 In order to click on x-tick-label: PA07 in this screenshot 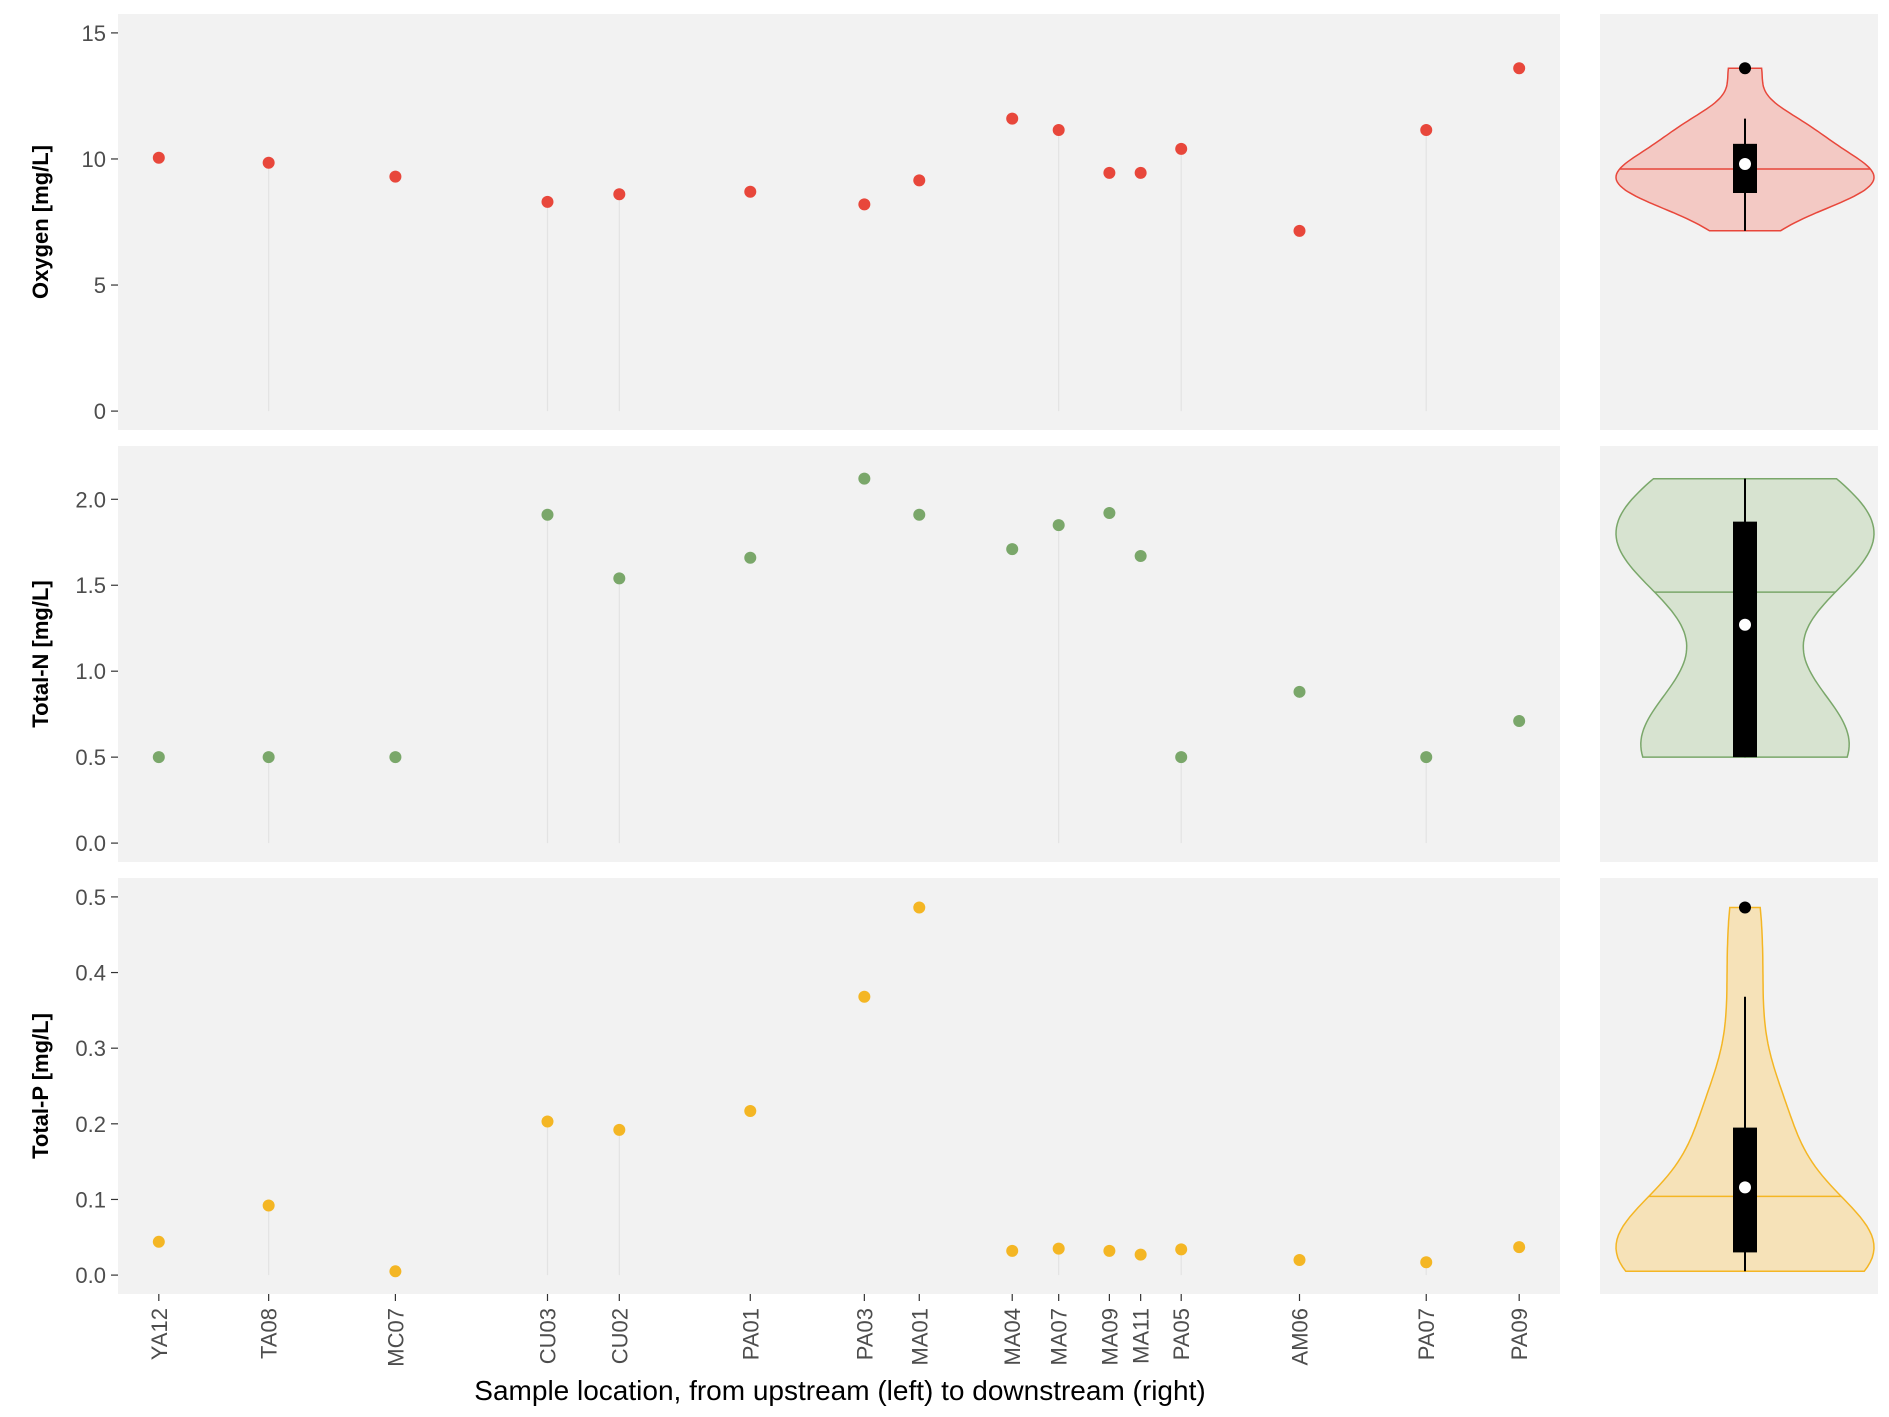, I will do `click(1426, 1334)`.